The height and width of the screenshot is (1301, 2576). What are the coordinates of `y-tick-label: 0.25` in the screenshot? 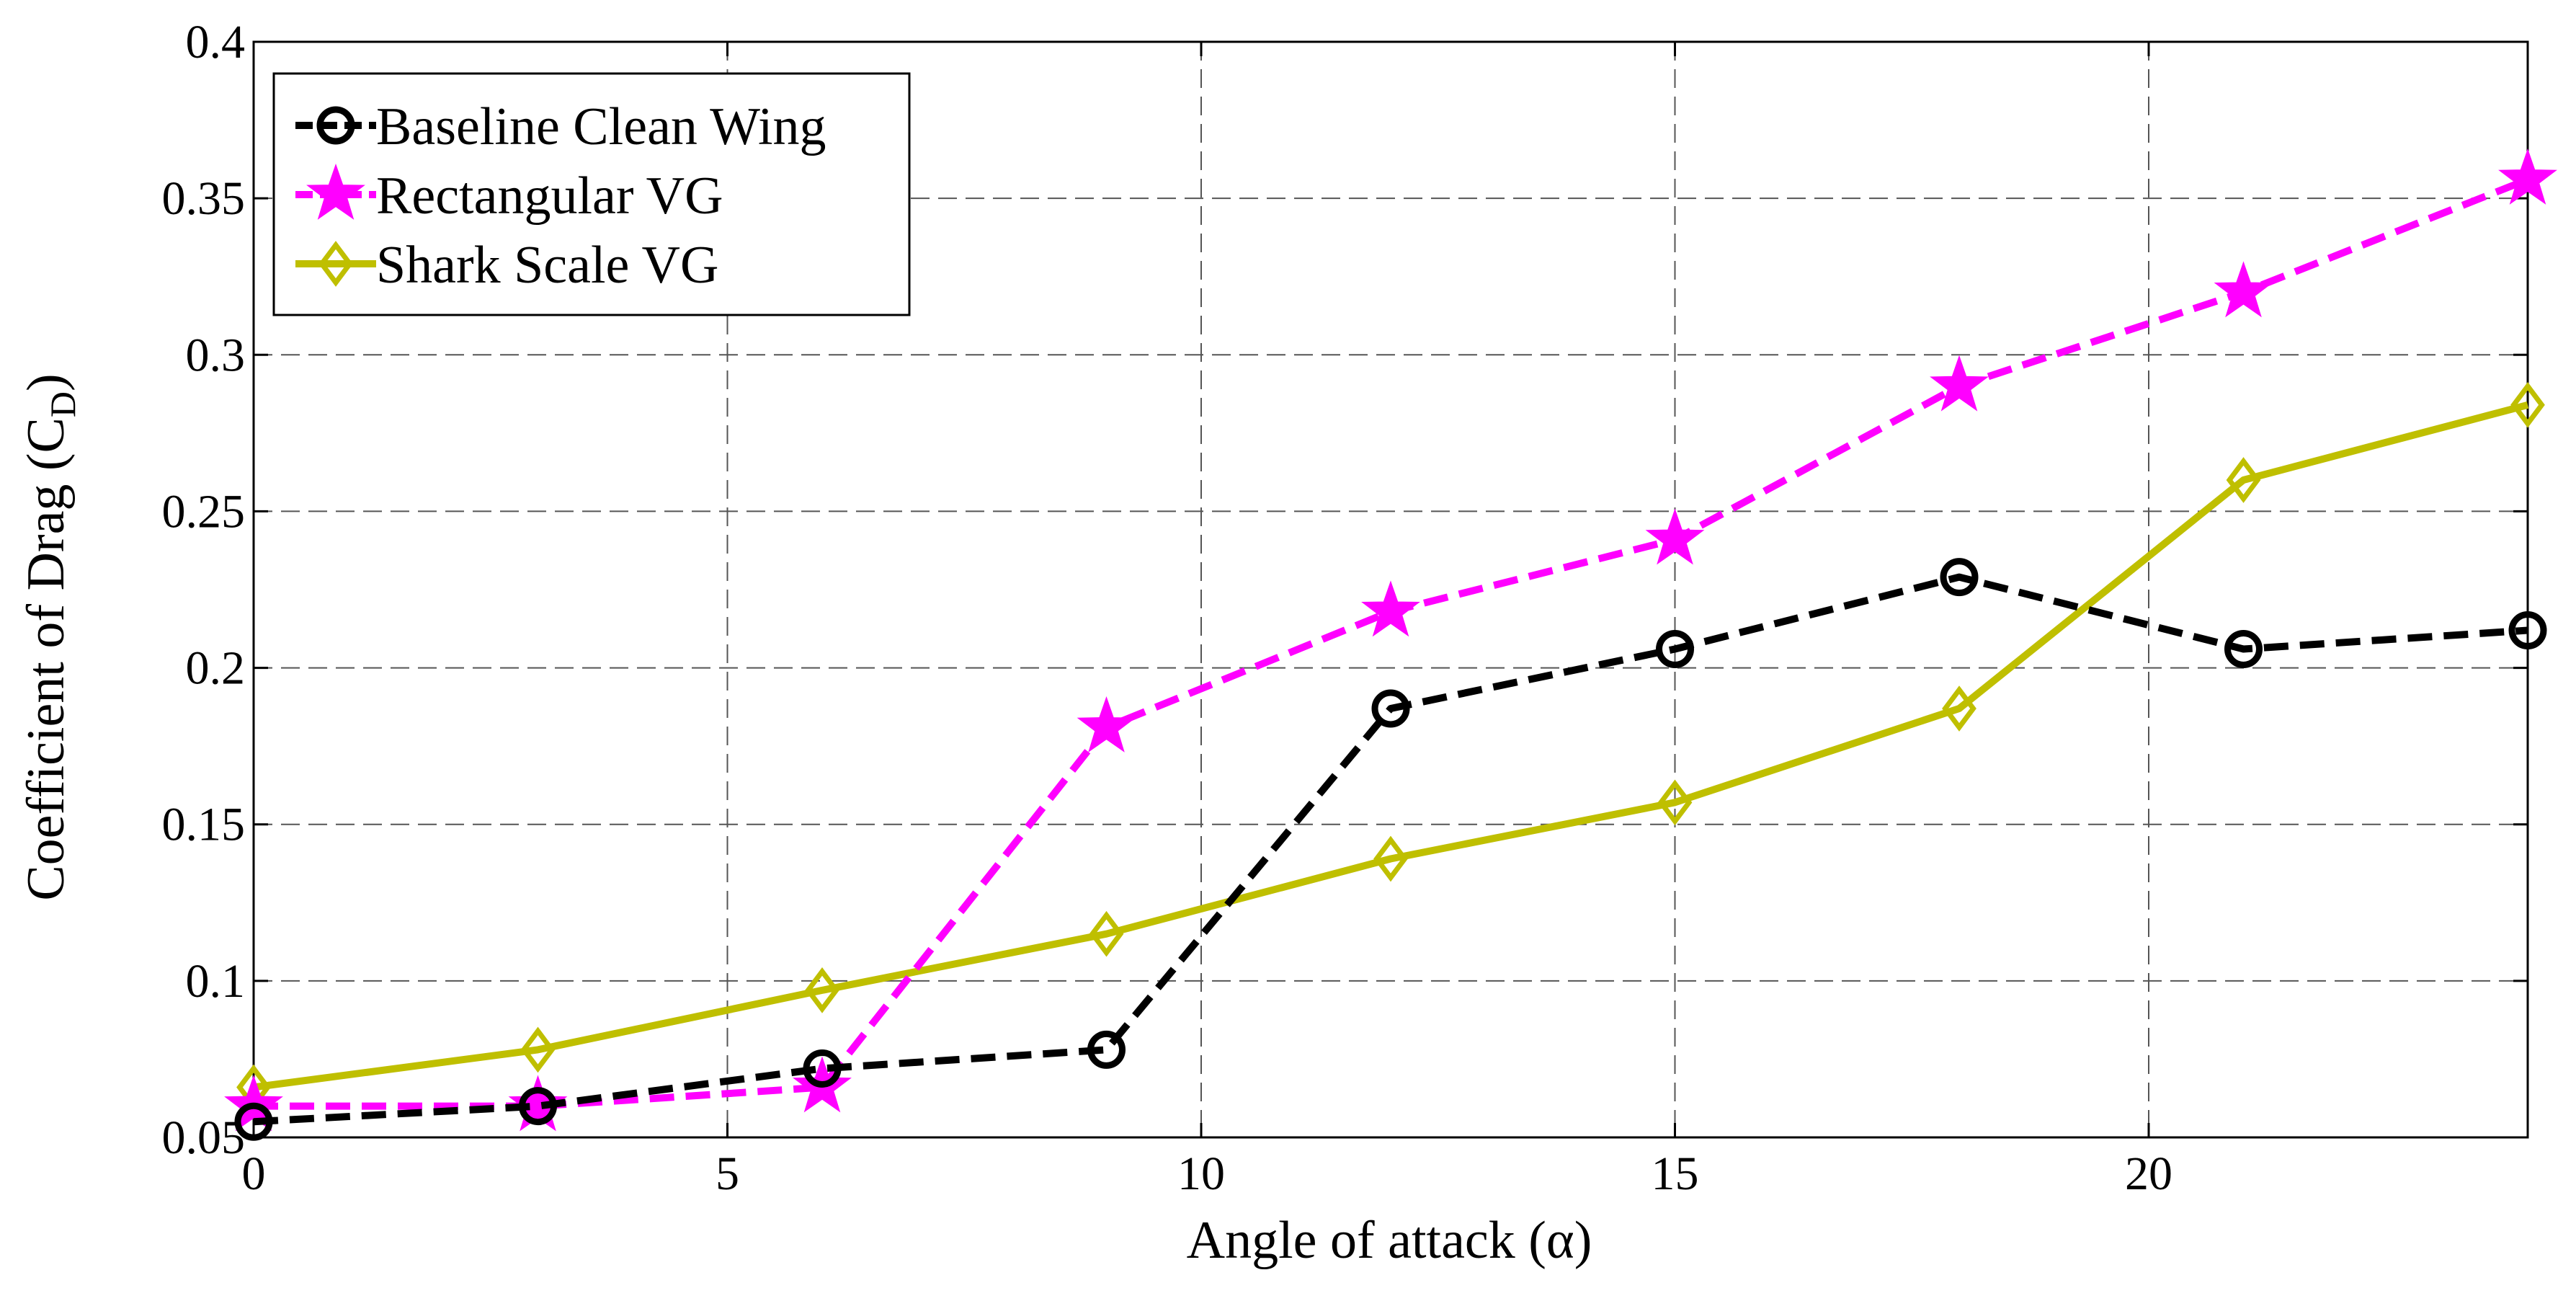 It's located at (204, 511).